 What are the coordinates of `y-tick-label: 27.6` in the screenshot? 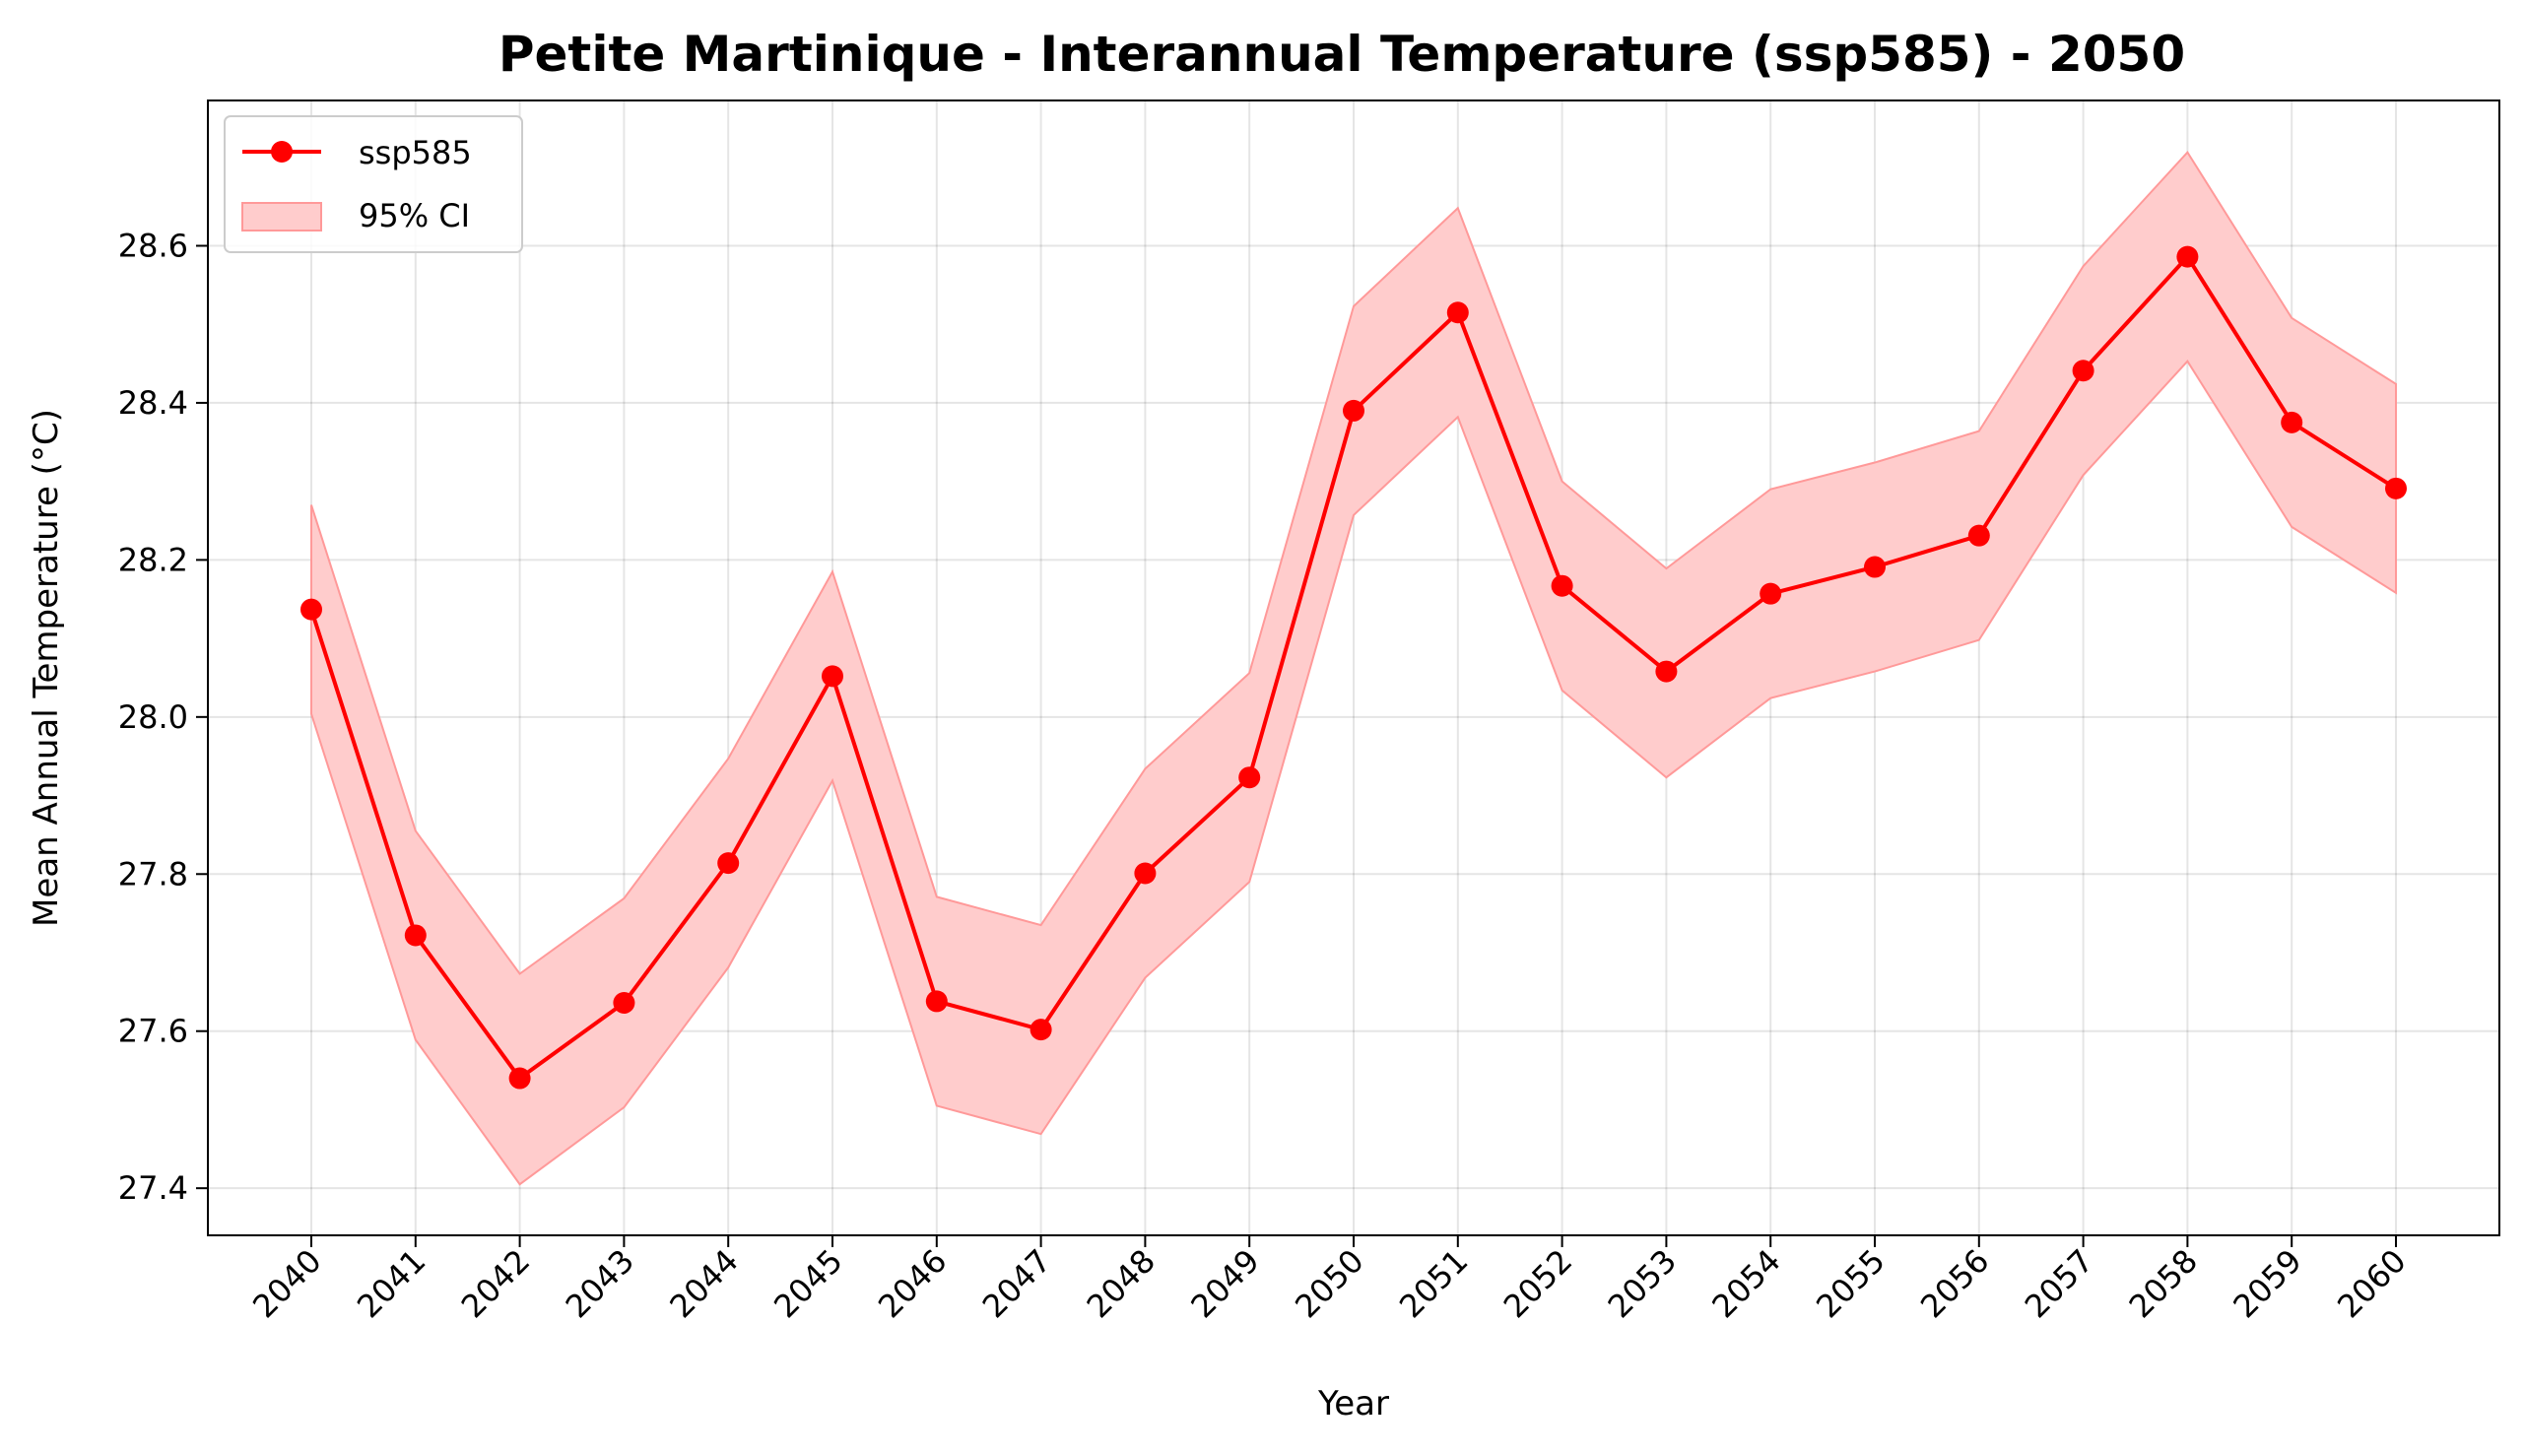 It's located at (153, 1031).